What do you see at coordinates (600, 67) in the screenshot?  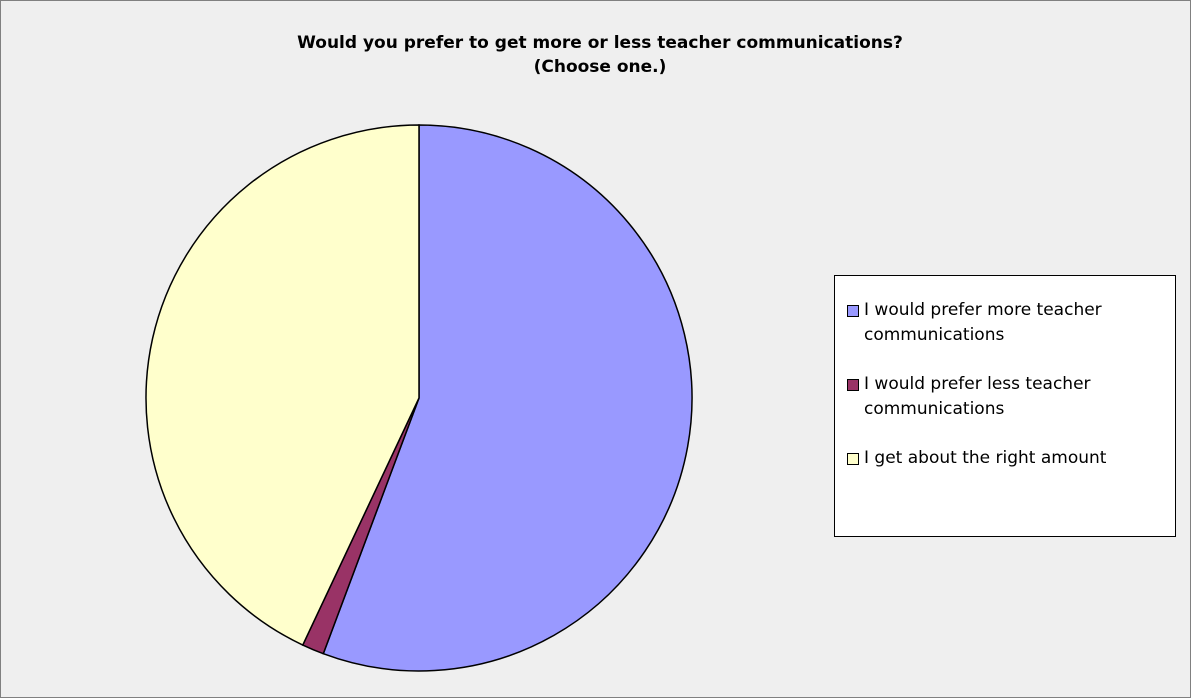 I see `chart-title: (Choose one.)` at bounding box center [600, 67].